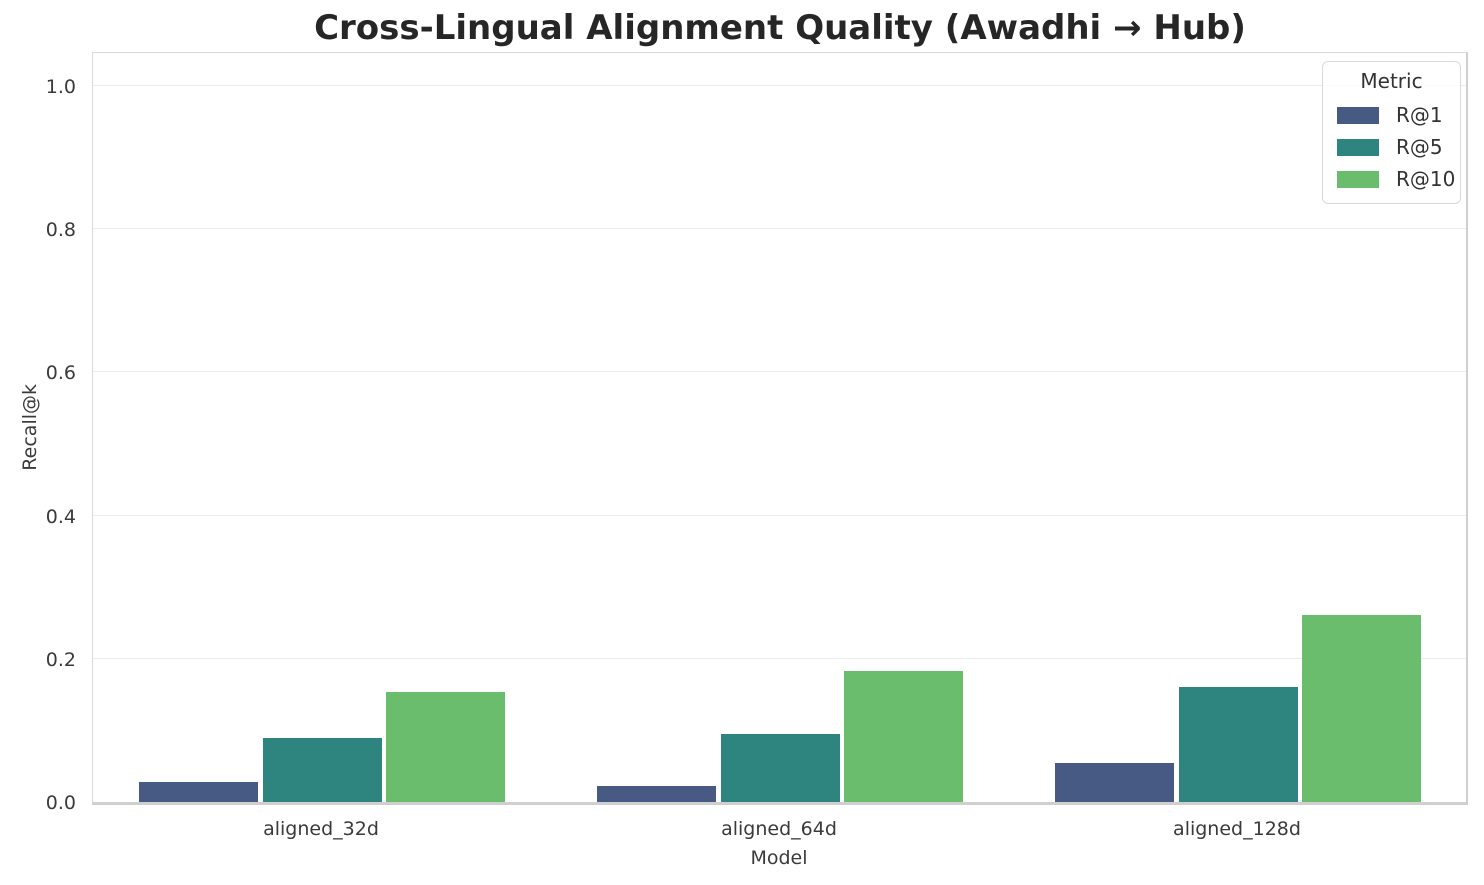 Image resolution: width=1484 pixels, height=885 pixels. Describe the element at coordinates (1358, 179) in the screenshot. I see `legend-swatch-r10` at that location.